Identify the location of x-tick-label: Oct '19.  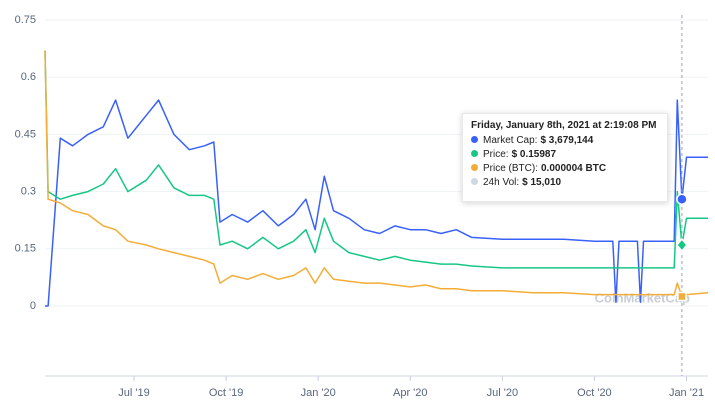
(226, 393).